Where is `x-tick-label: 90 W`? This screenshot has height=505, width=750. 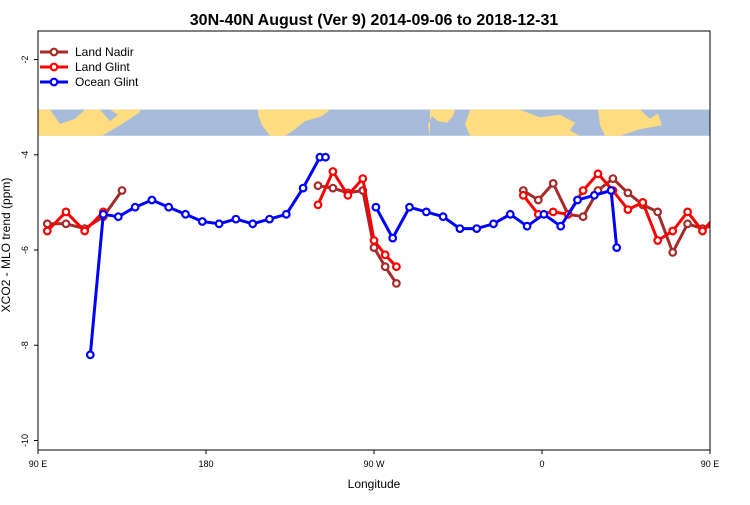
x-tick-label: 90 W is located at coordinates (374, 464).